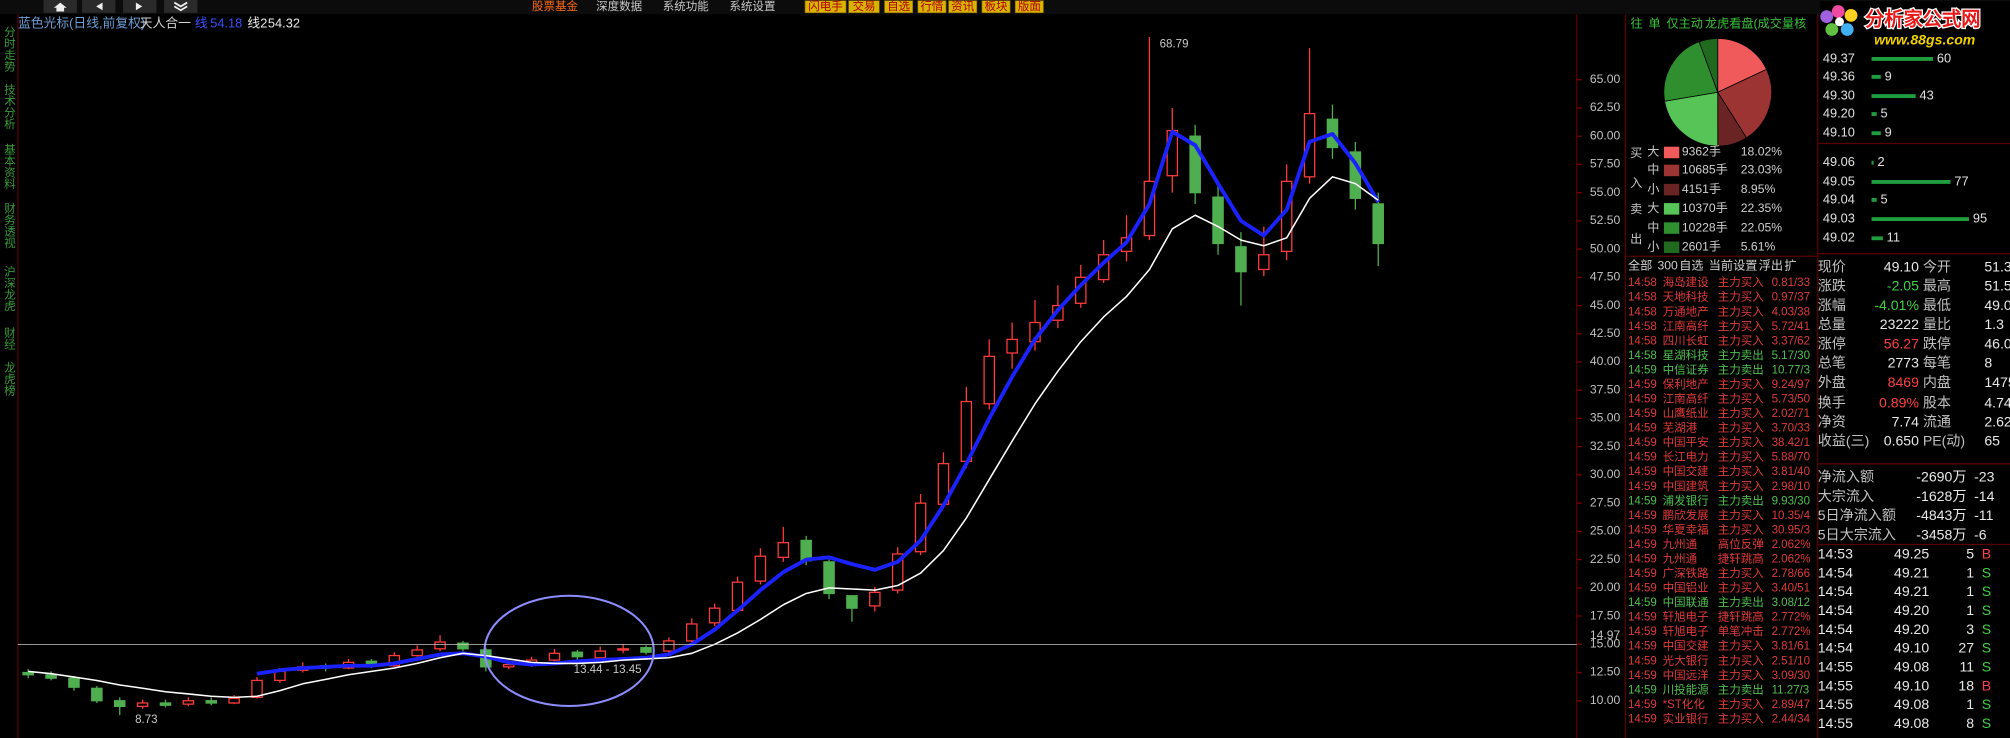  I want to click on menu-item: 系统设置, so click(752, 6).